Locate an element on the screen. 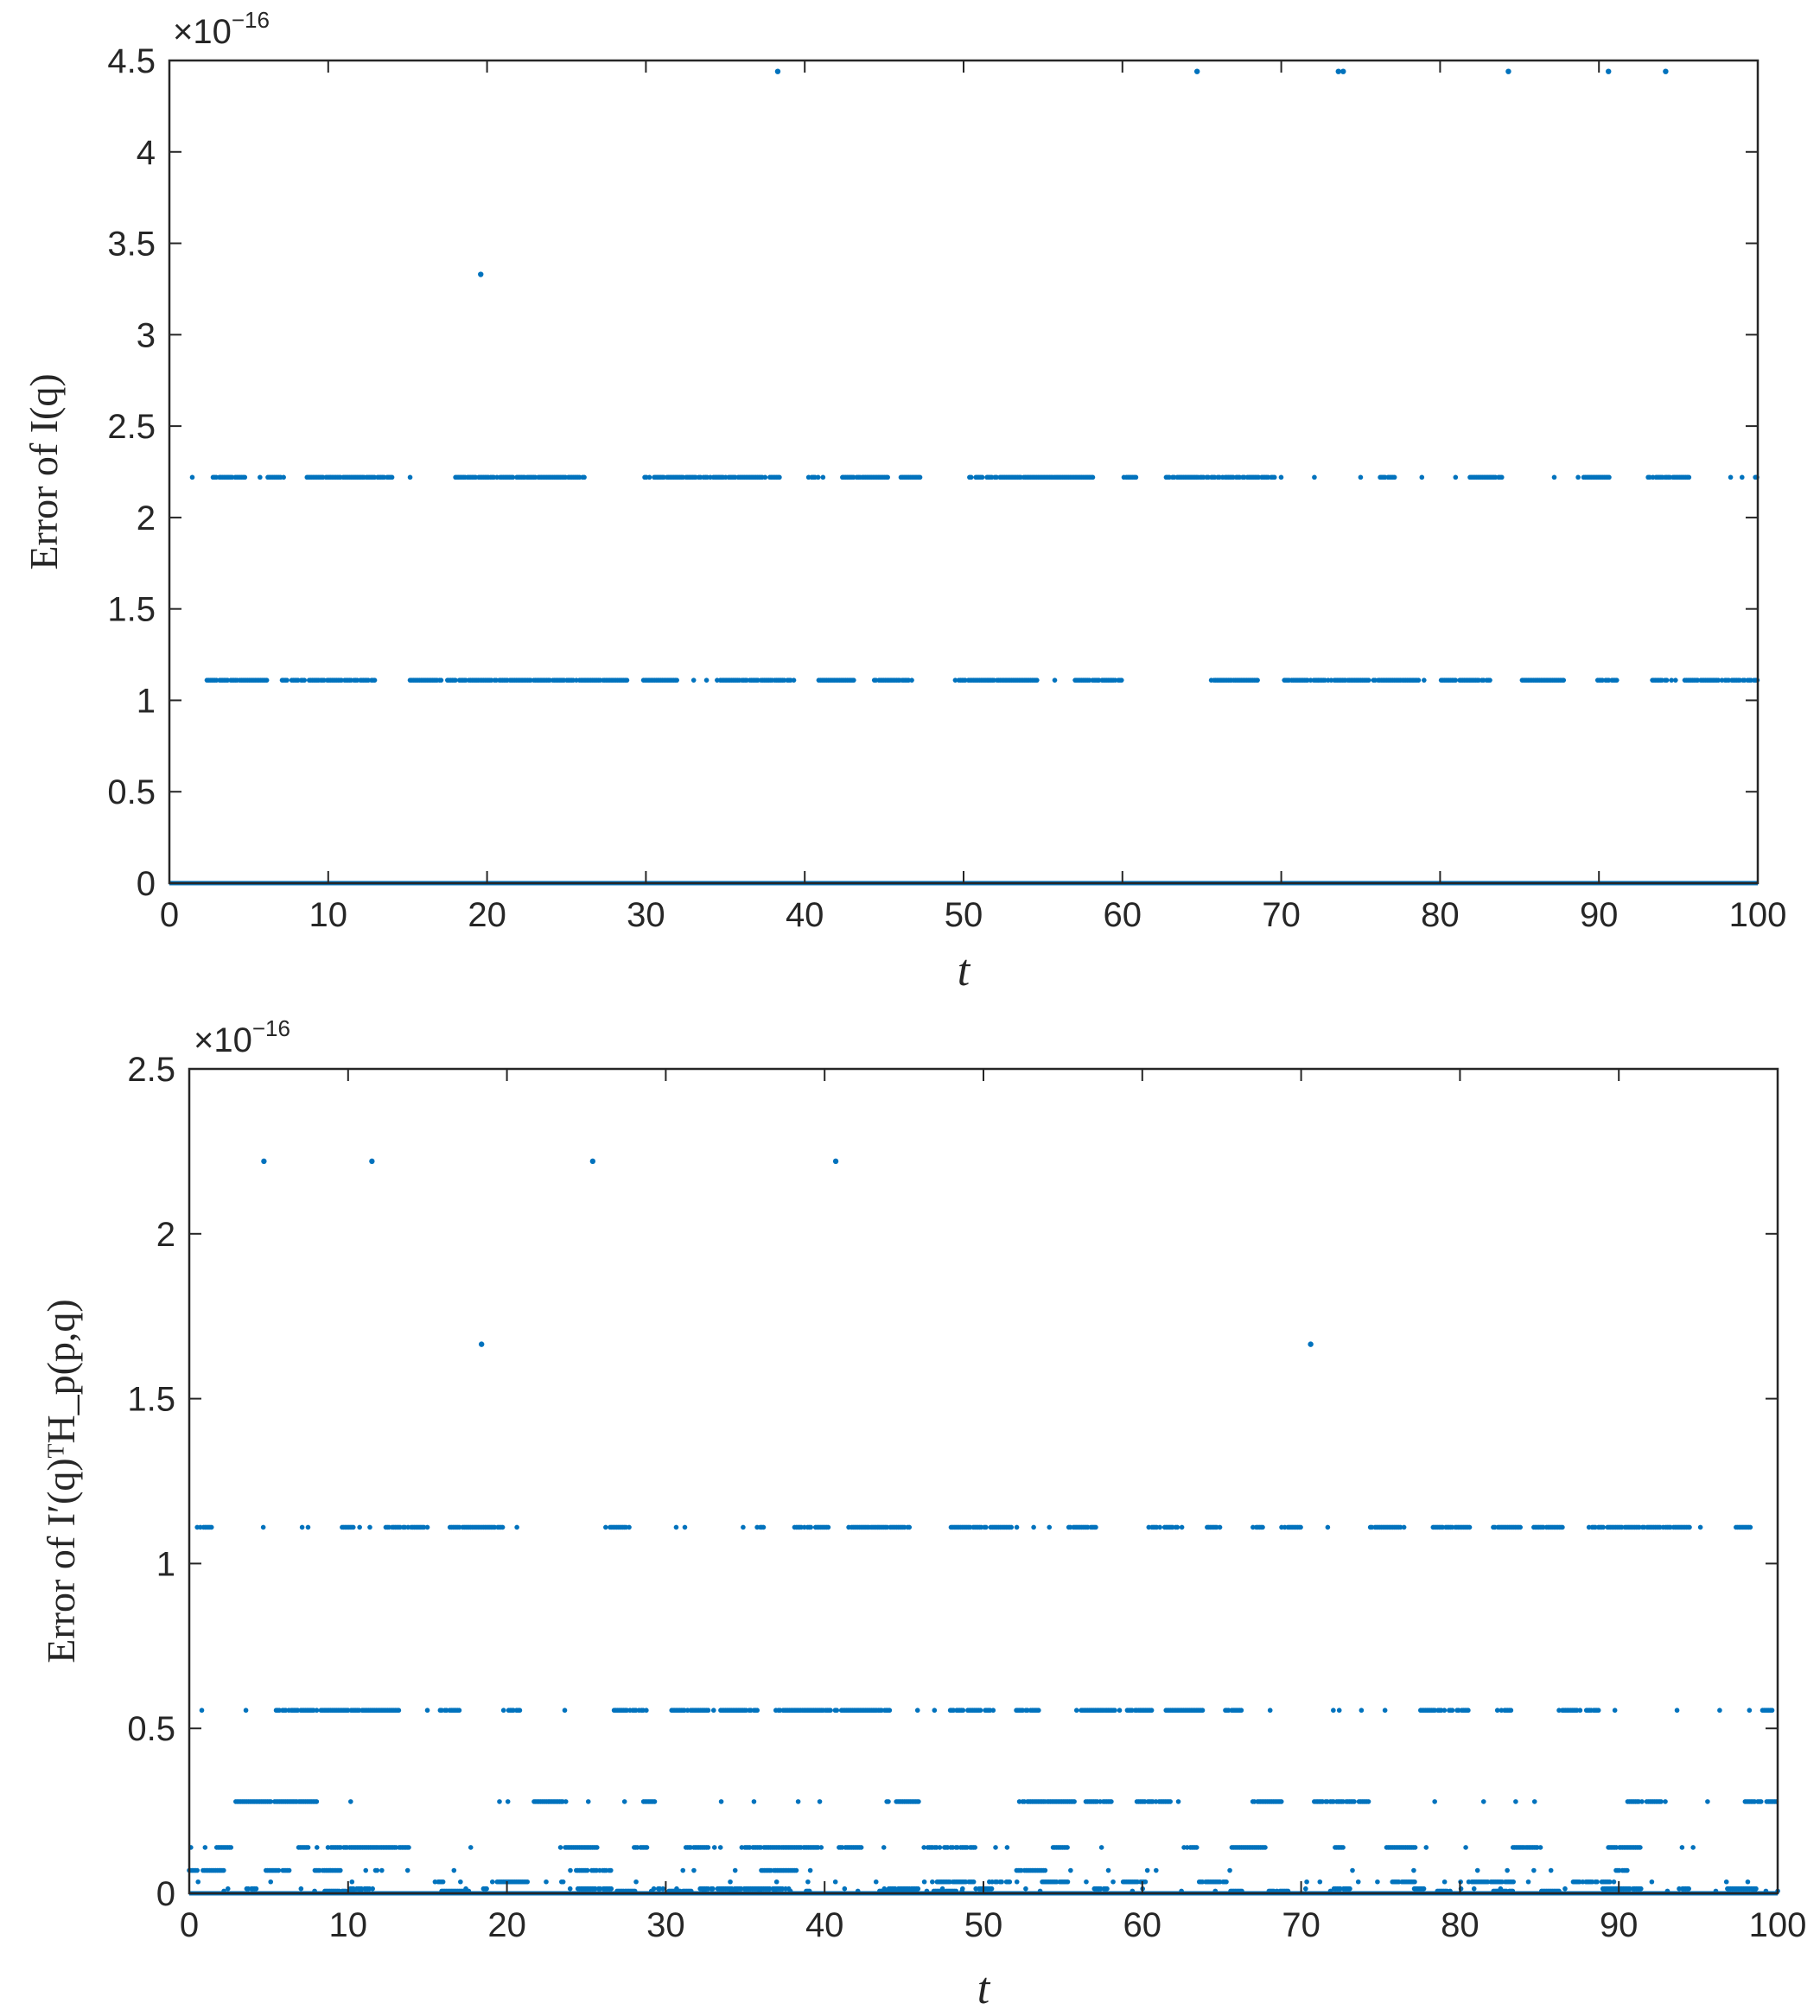  bottom-x-tick-label: 10 is located at coordinates (348, 1925).